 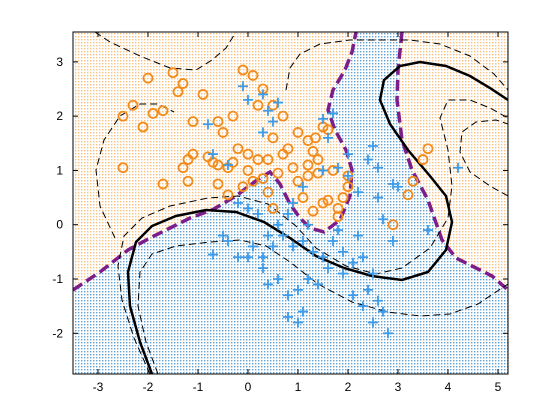 I want to click on margin-top-left, so click(x=165, y=51).